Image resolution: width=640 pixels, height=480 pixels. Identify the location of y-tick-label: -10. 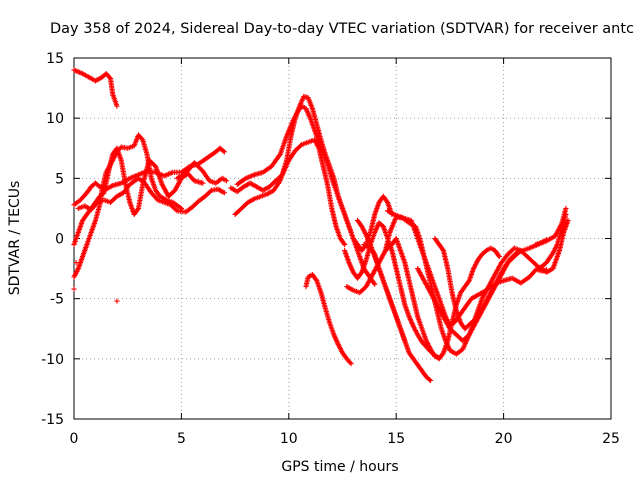
(52, 360).